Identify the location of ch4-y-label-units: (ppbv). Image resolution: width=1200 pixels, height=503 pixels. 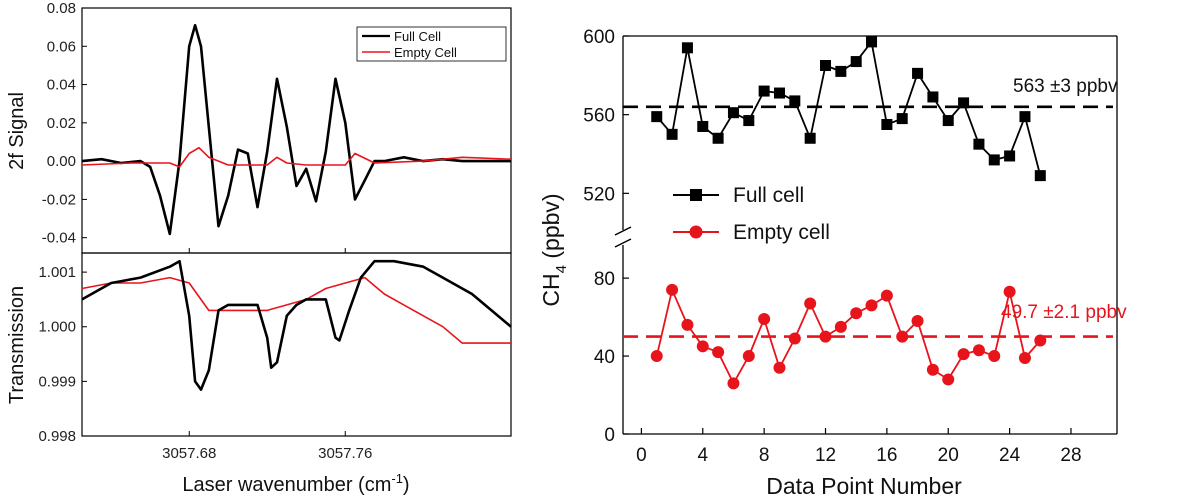
(551, 229).